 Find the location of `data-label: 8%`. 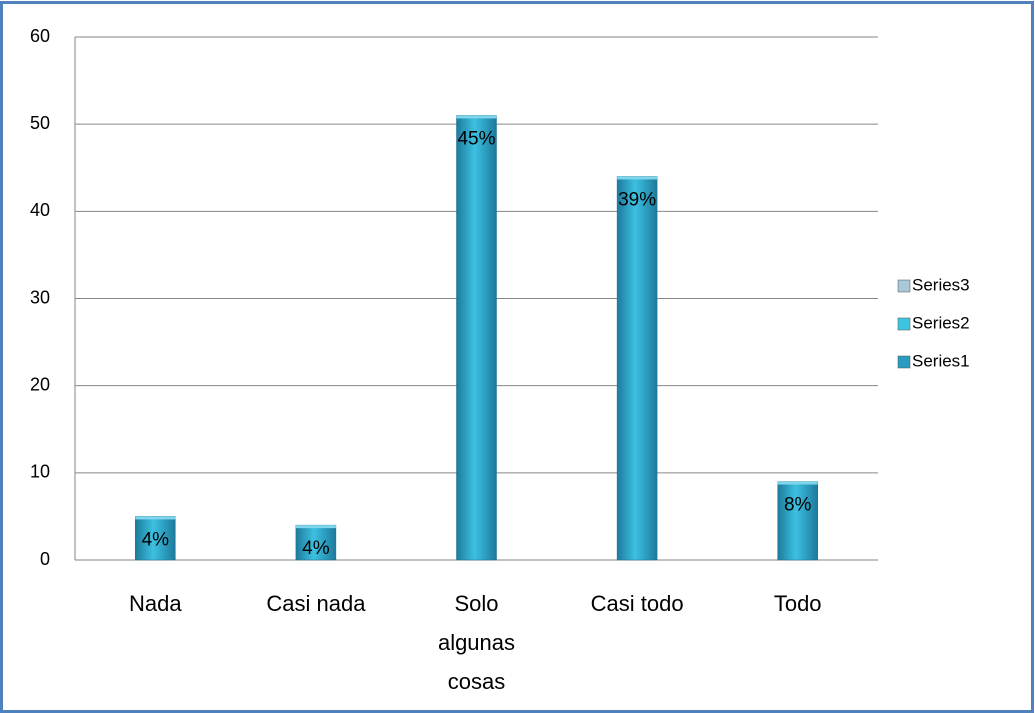

data-label: 8% is located at coordinates (798, 505).